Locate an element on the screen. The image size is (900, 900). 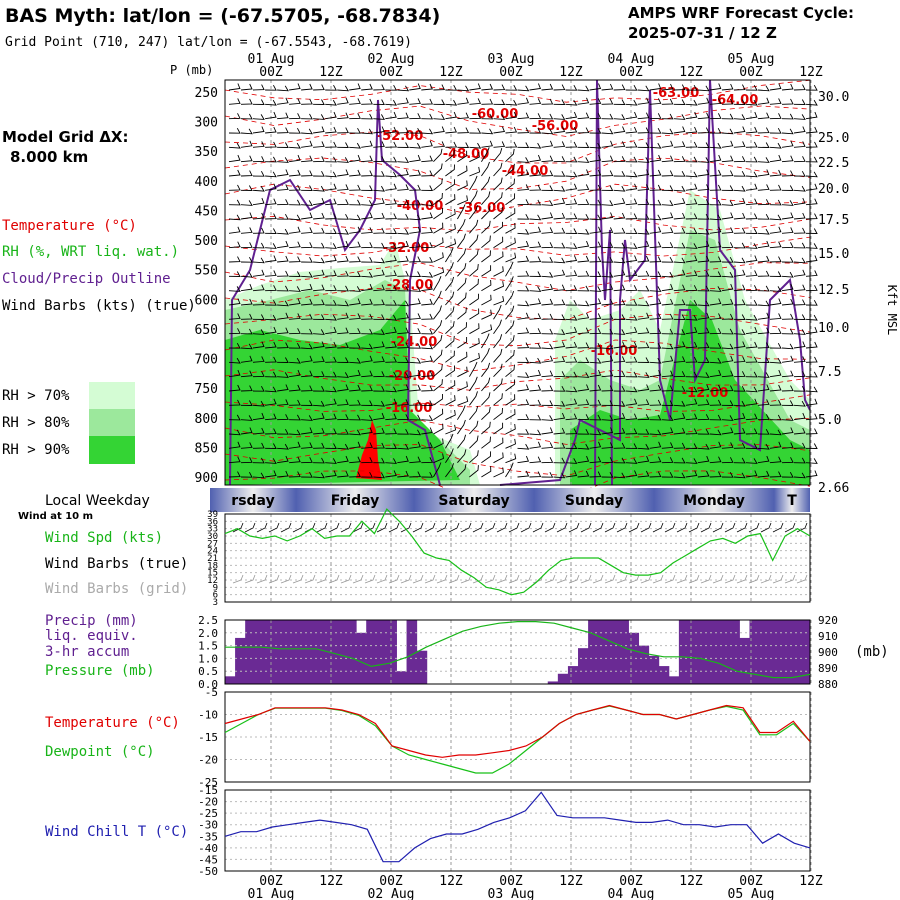
temp-contour-label-14: -16.00 is located at coordinates (614, 351).